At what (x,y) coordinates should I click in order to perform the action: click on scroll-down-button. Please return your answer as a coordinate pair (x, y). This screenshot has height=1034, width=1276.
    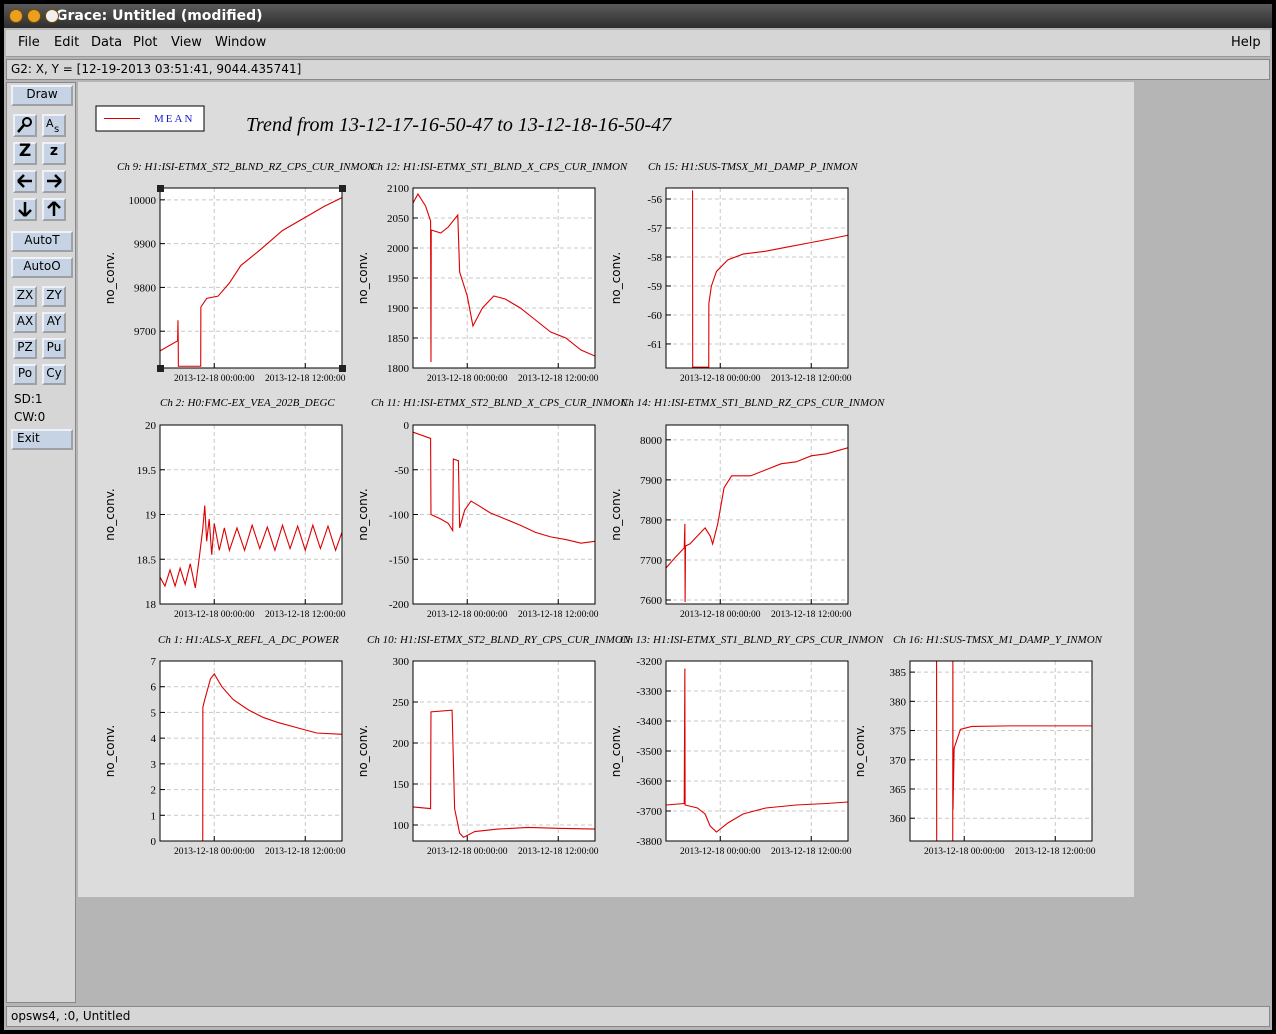
    Looking at the image, I should click on (25, 209).